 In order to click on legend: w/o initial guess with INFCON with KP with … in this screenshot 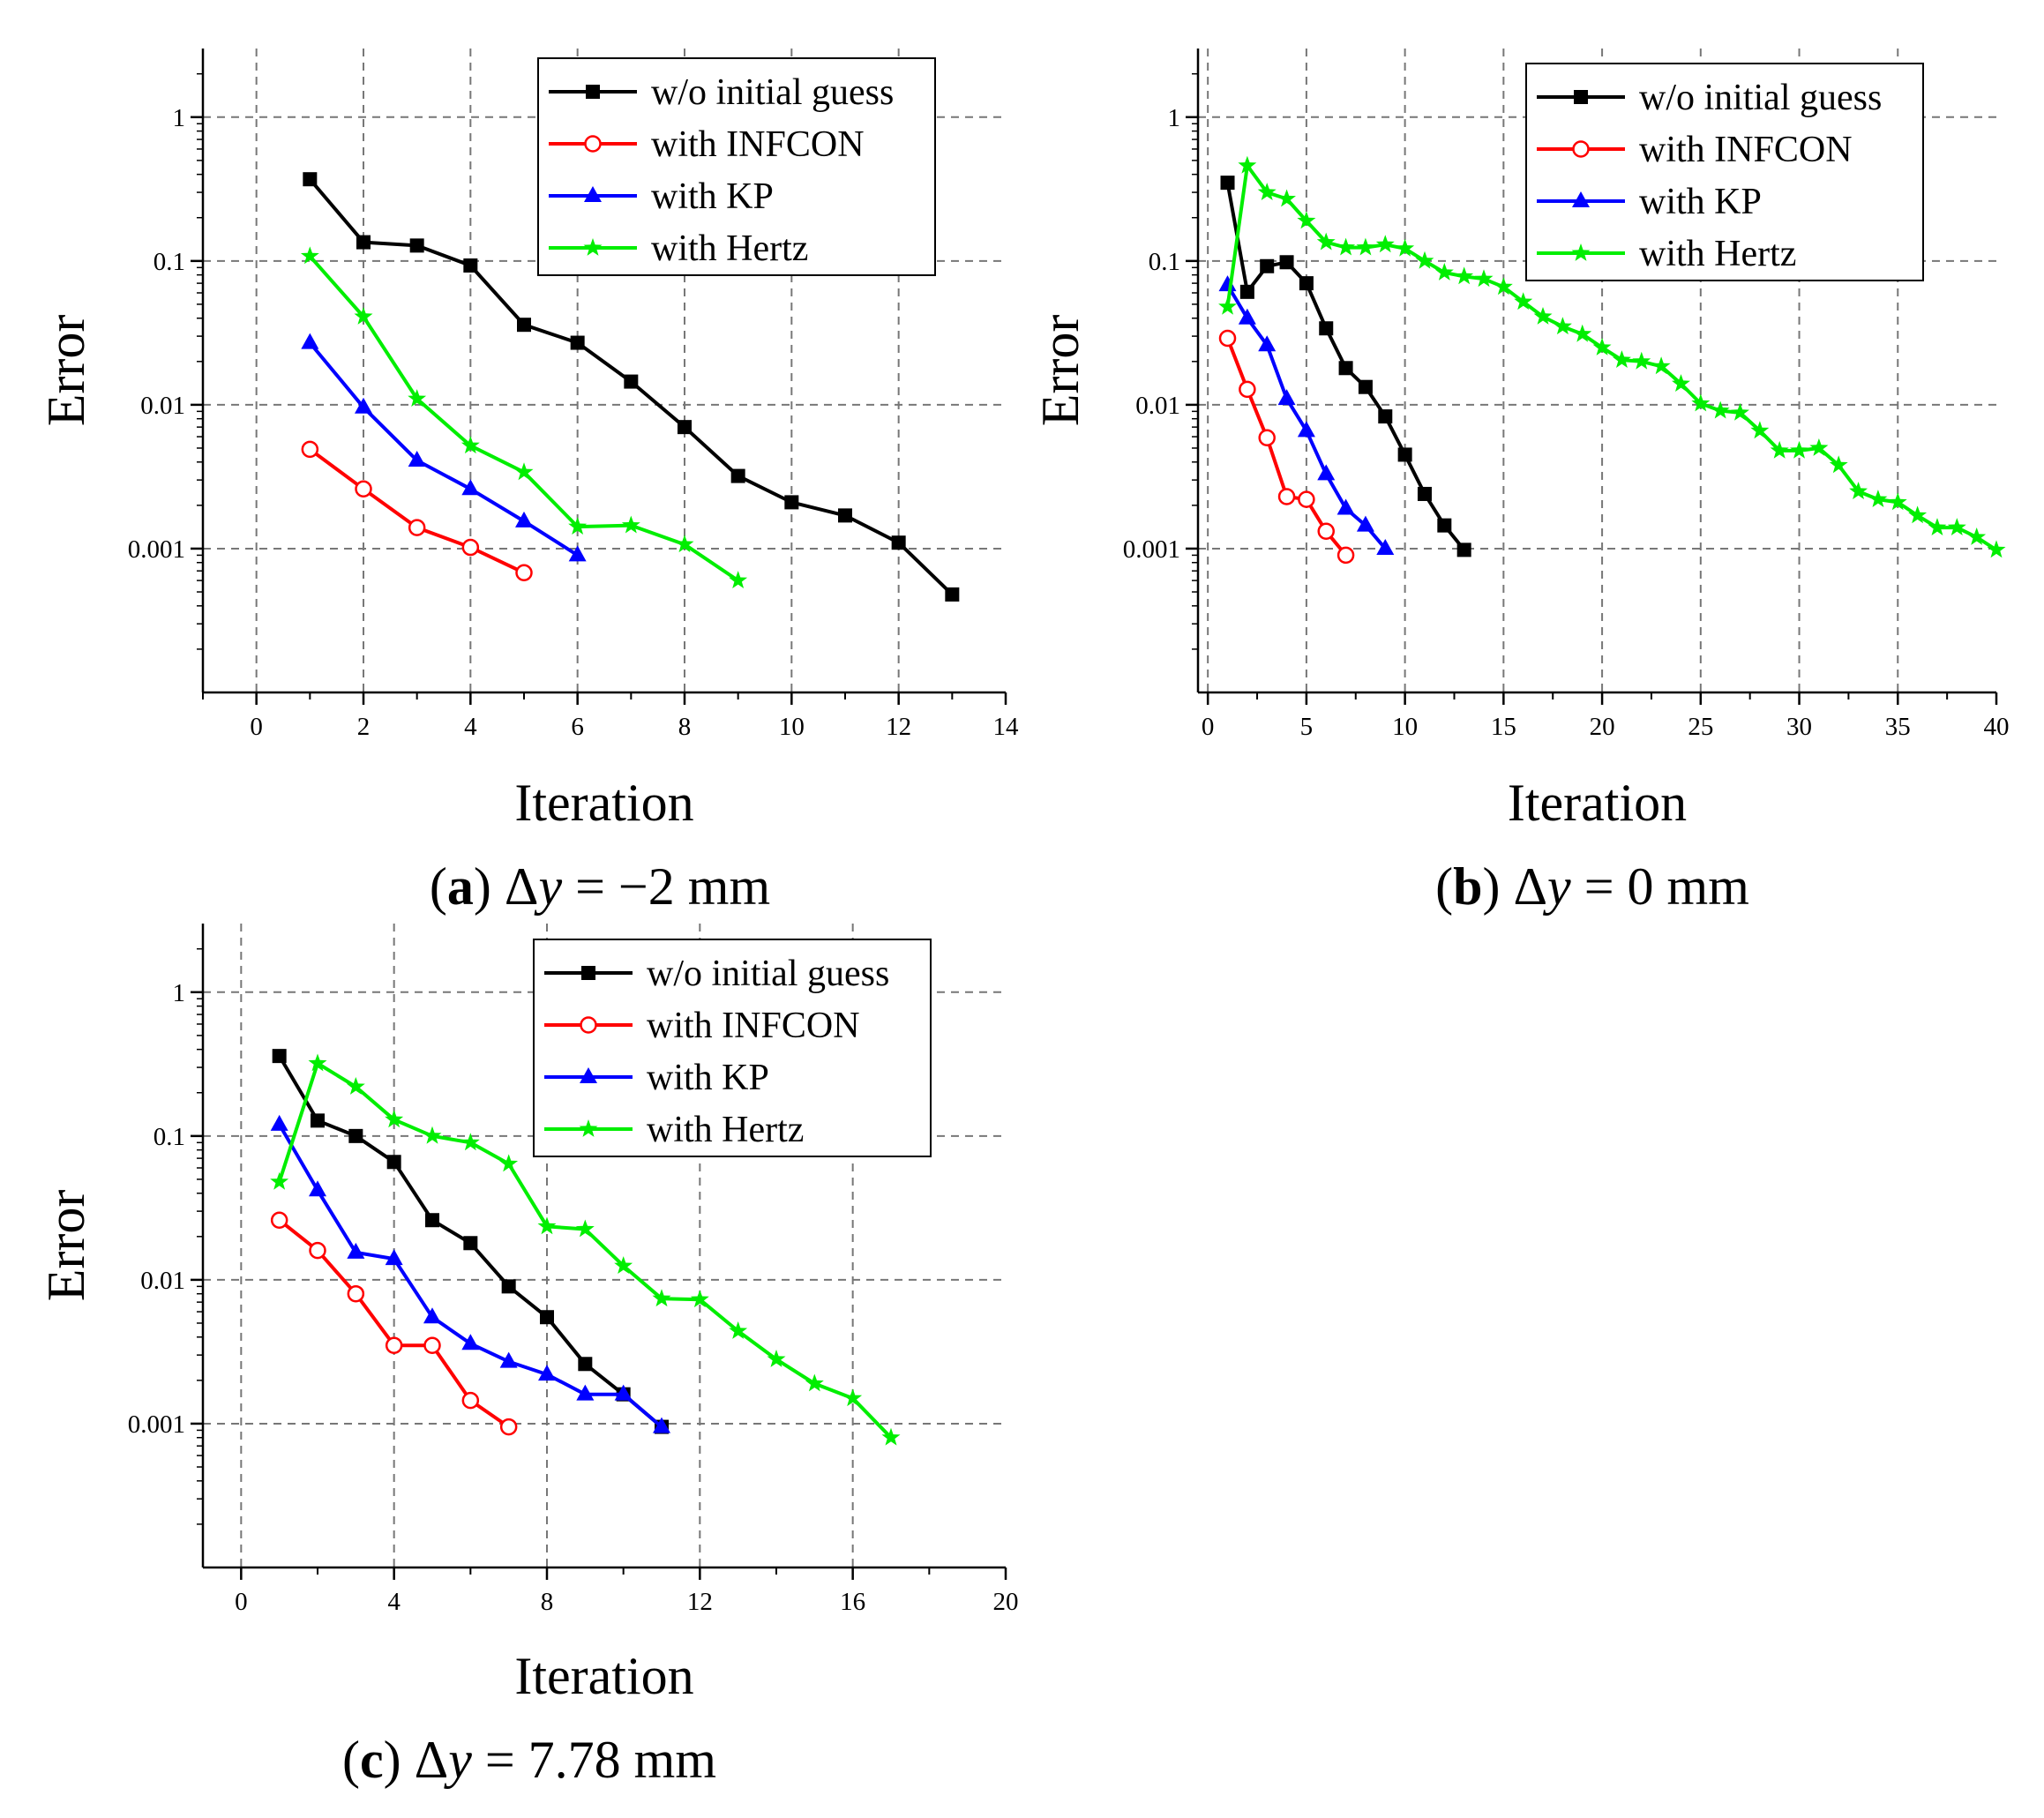, I will do `click(1724, 172)`.